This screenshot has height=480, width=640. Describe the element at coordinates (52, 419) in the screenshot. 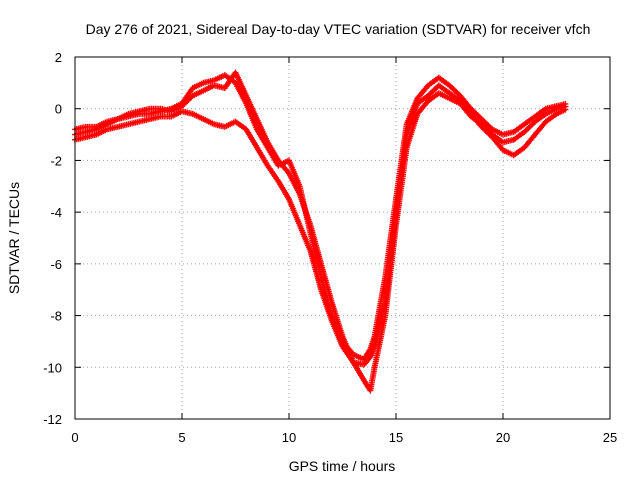

I see `y-tick-label: -12` at that location.